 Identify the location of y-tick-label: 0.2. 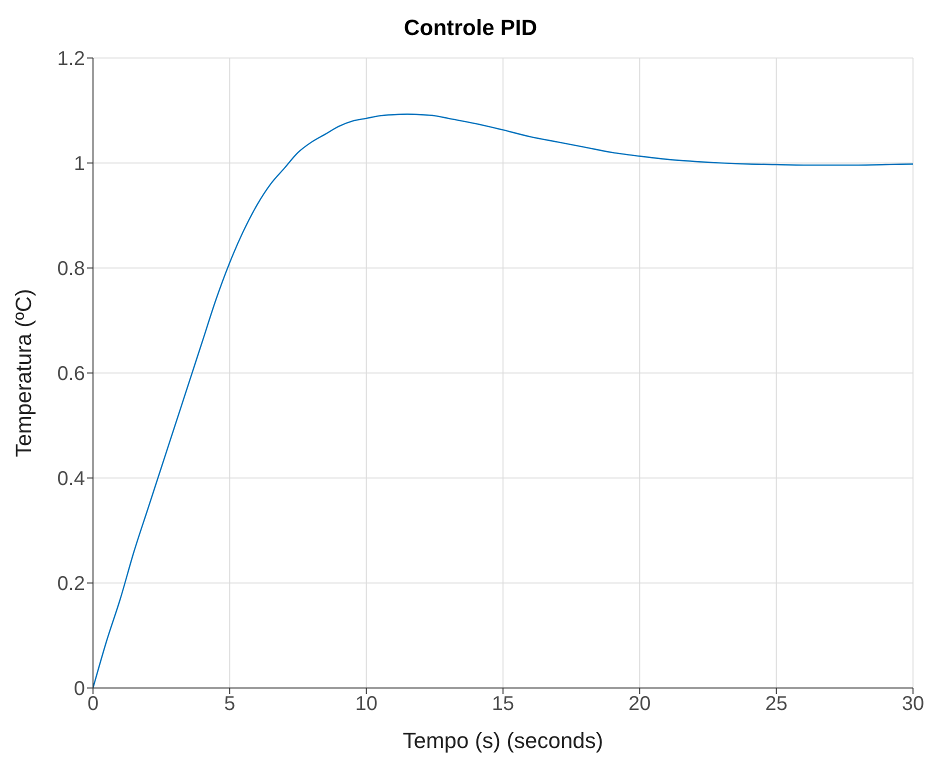
(71, 584).